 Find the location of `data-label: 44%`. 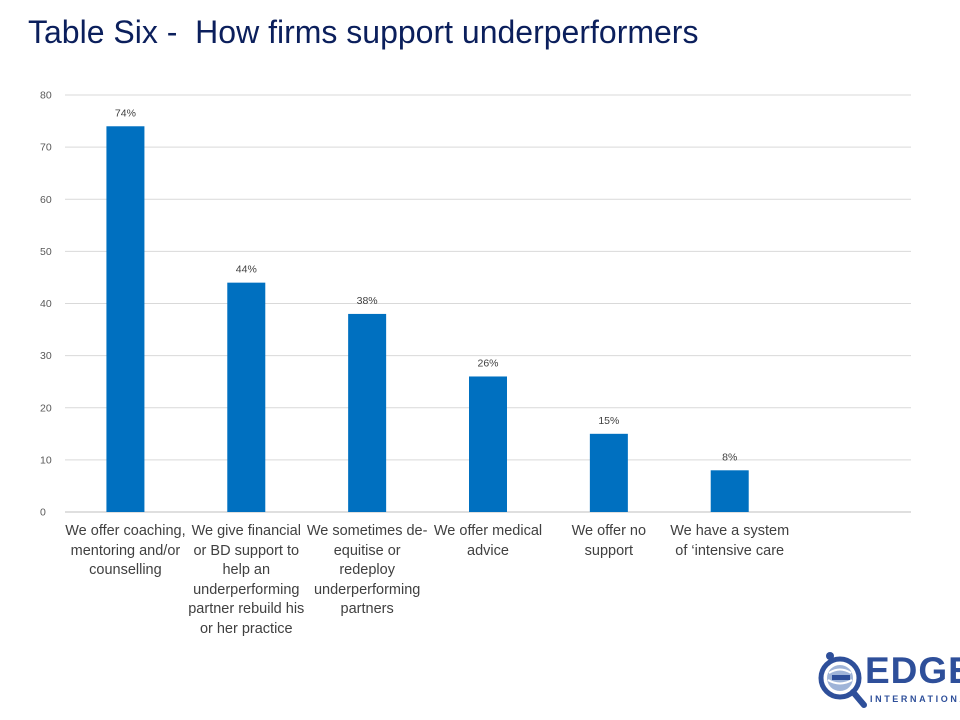

data-label: 44% is located at coordinates (246, 270).